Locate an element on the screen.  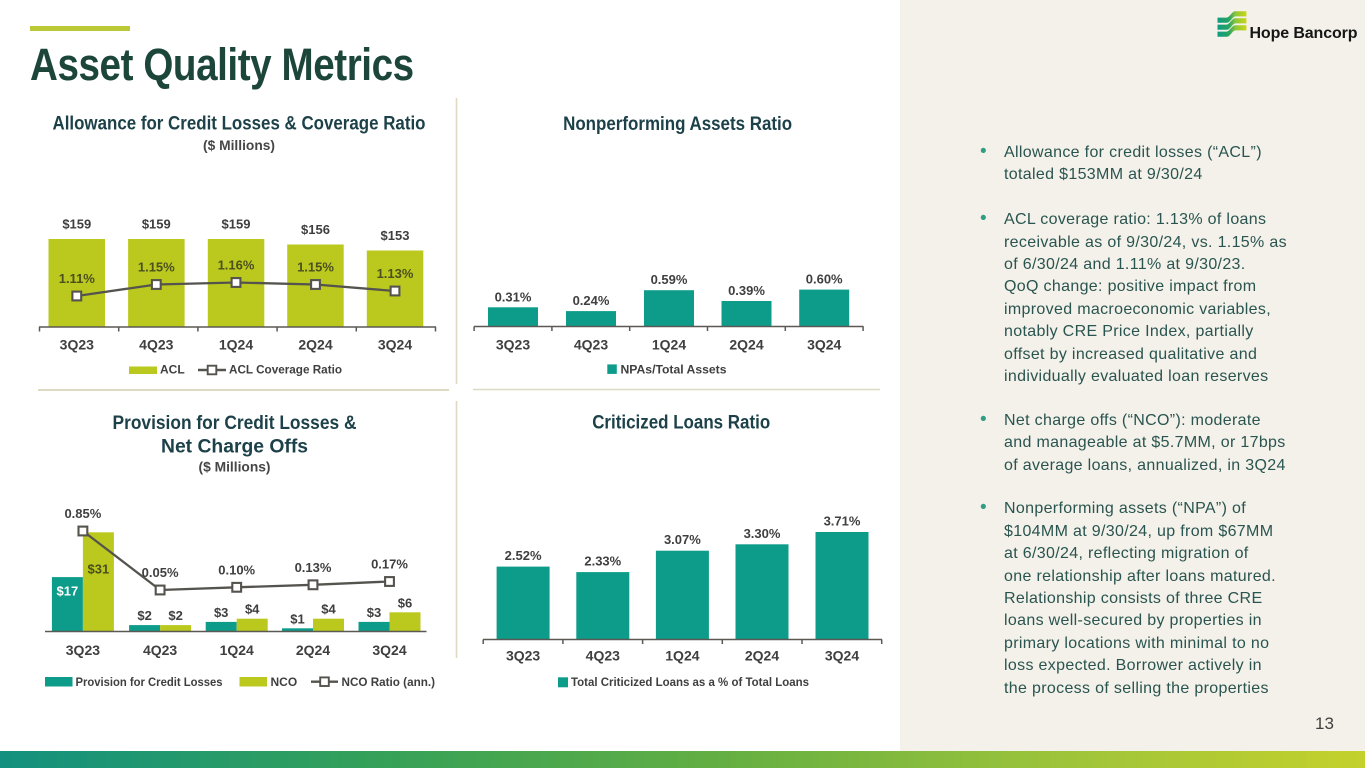
svg-text: ACL Coverage Ratio is located at coordinates (285, 370).